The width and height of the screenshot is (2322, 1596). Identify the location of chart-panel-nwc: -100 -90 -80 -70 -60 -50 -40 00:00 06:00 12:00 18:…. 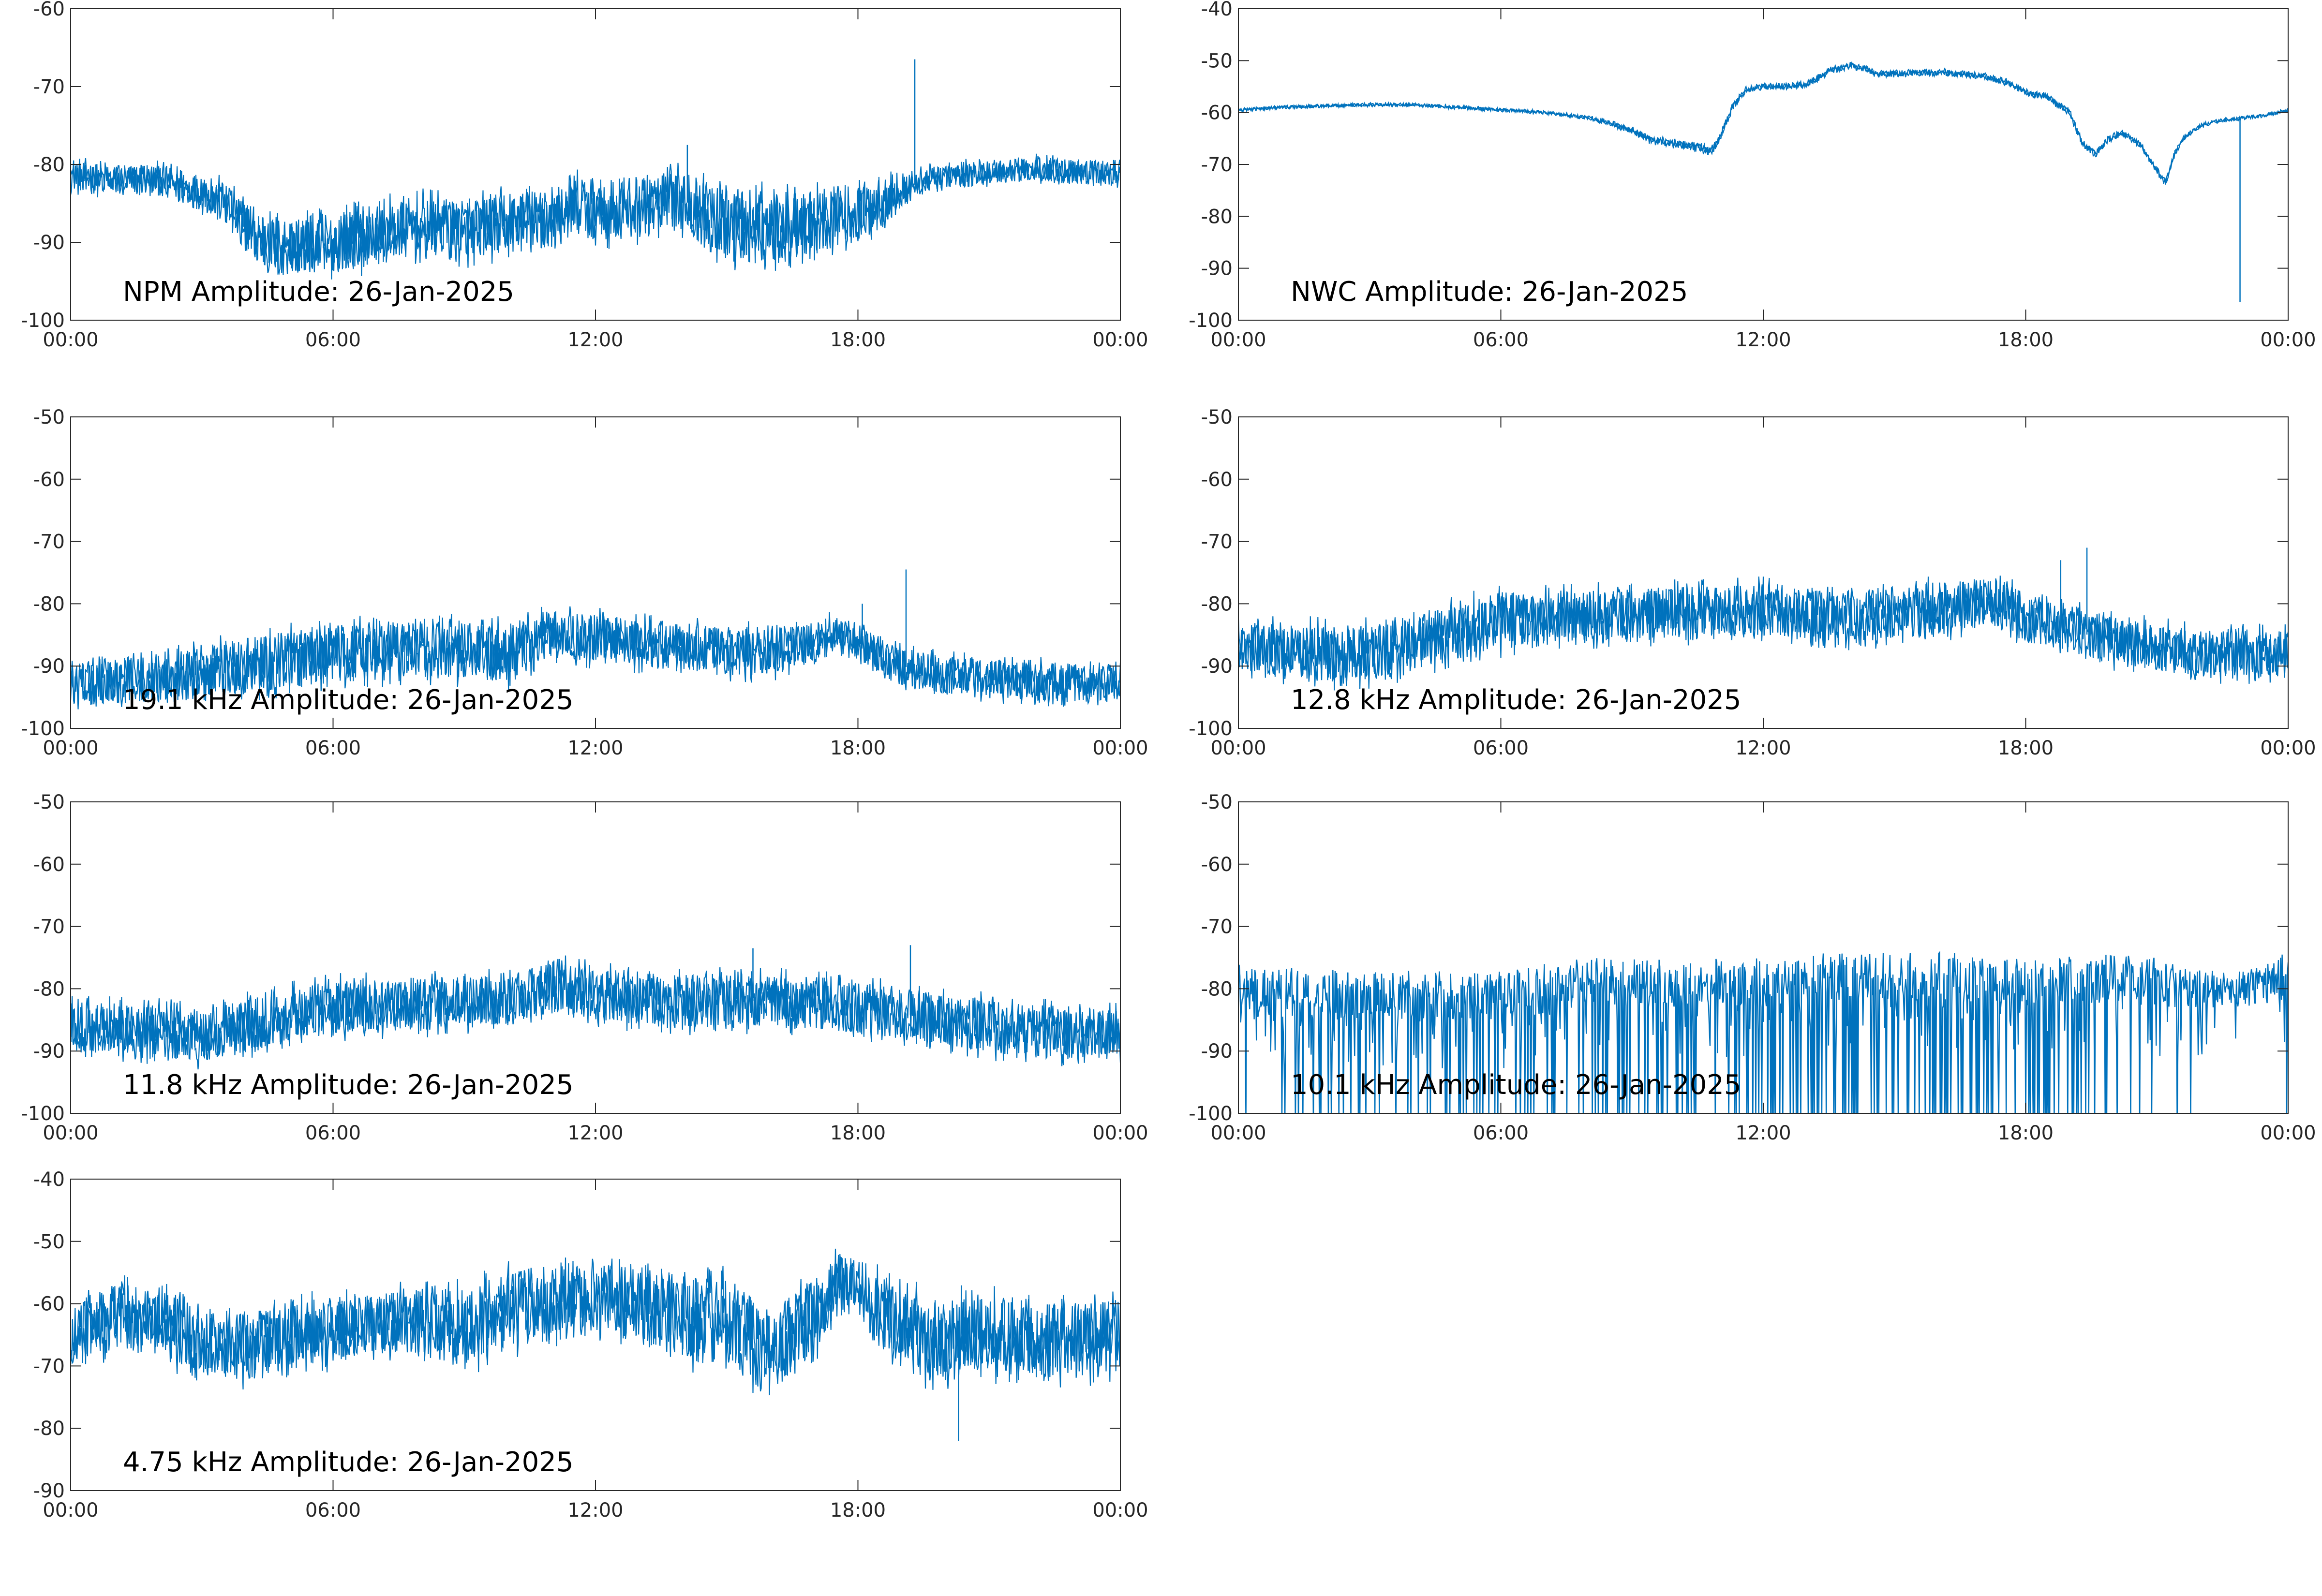
(1752, 175).